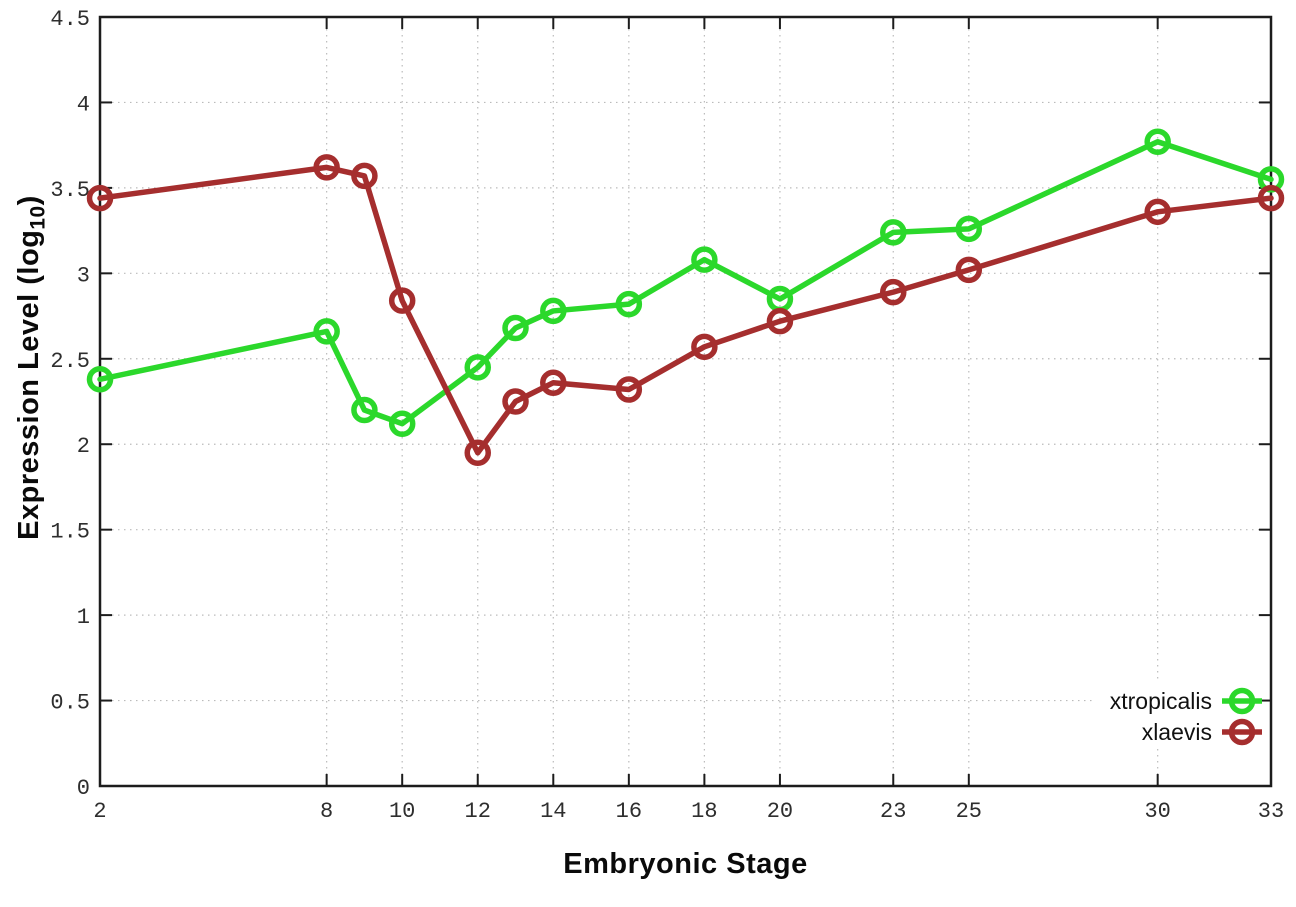  I want to click on x-tick-label: 8, so click(326, 811).